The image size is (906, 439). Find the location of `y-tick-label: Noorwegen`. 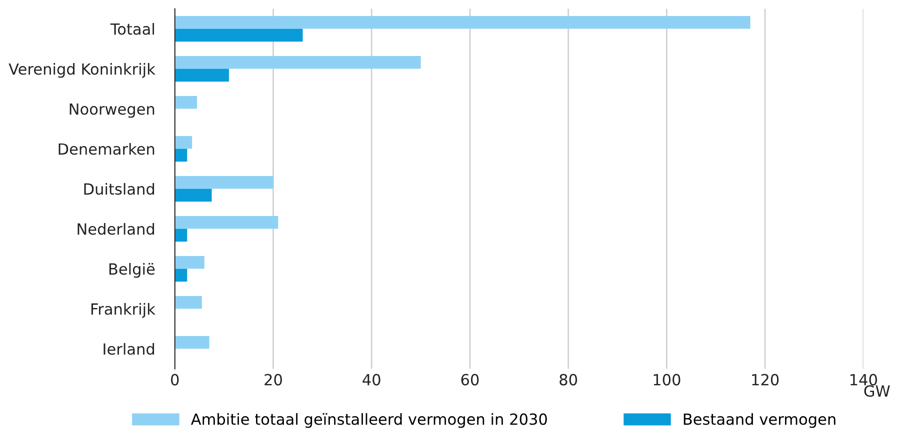

y-tick-label: Noorwegen is located at coordinates (112, 110).